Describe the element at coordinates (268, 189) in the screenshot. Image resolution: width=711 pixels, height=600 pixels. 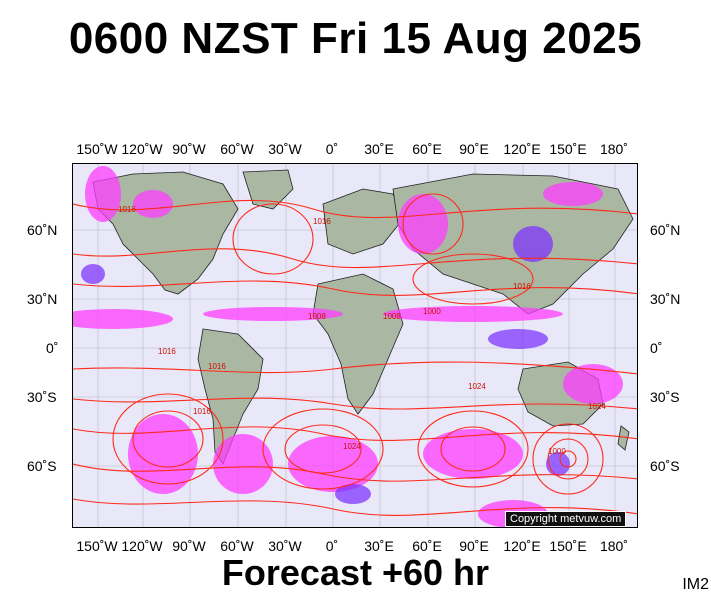
I see `greenland` at that location.